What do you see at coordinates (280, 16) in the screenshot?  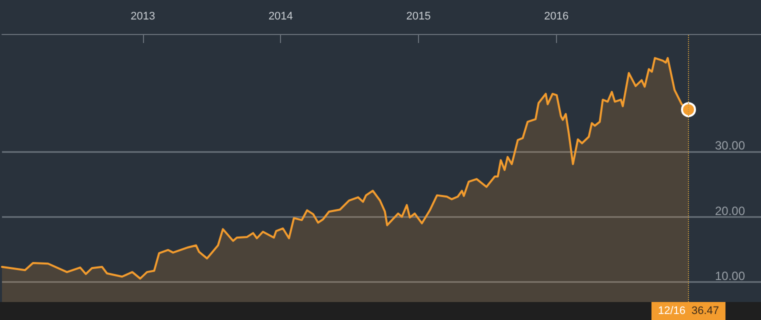 I see `x-tick-label: 2014` at bounding box center [280, 16].